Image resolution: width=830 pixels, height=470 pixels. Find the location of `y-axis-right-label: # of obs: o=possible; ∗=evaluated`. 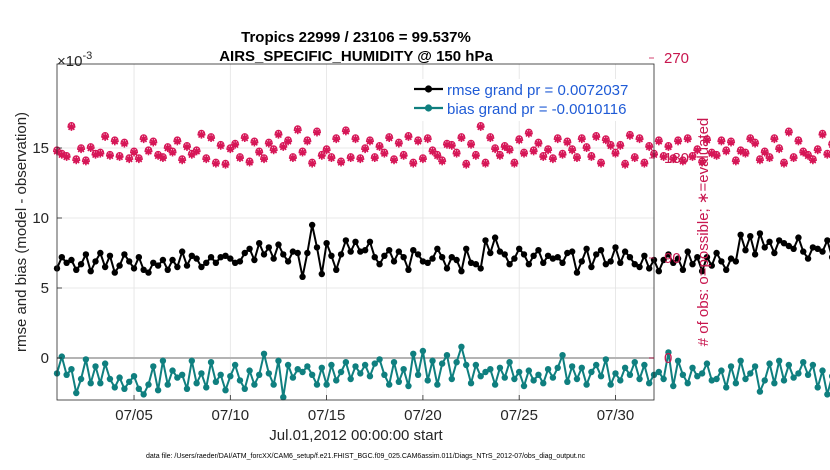

y-axis-right-label: # of obs: o=possible; ∗=evaluated is located at coordinates (703, 232).